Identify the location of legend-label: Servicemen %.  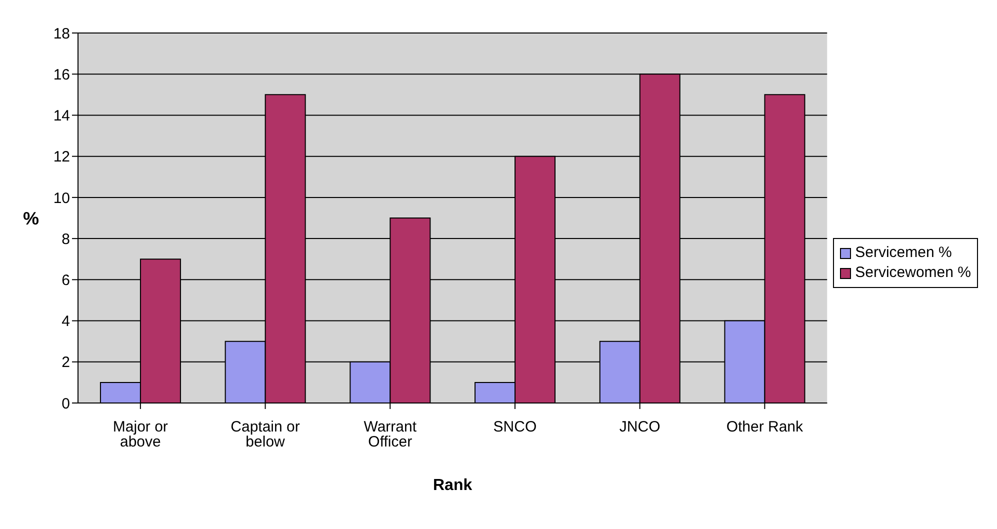
(903, 253).